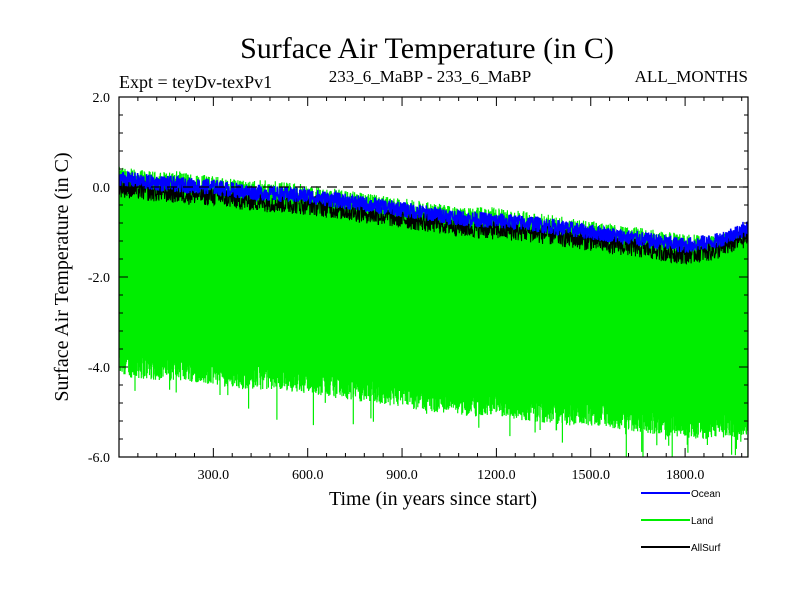 Image resolution: width=800 pixels, height=600 pixels. I want to click on chart-title: Surface Air Temperature (in C), so click(427, 48).